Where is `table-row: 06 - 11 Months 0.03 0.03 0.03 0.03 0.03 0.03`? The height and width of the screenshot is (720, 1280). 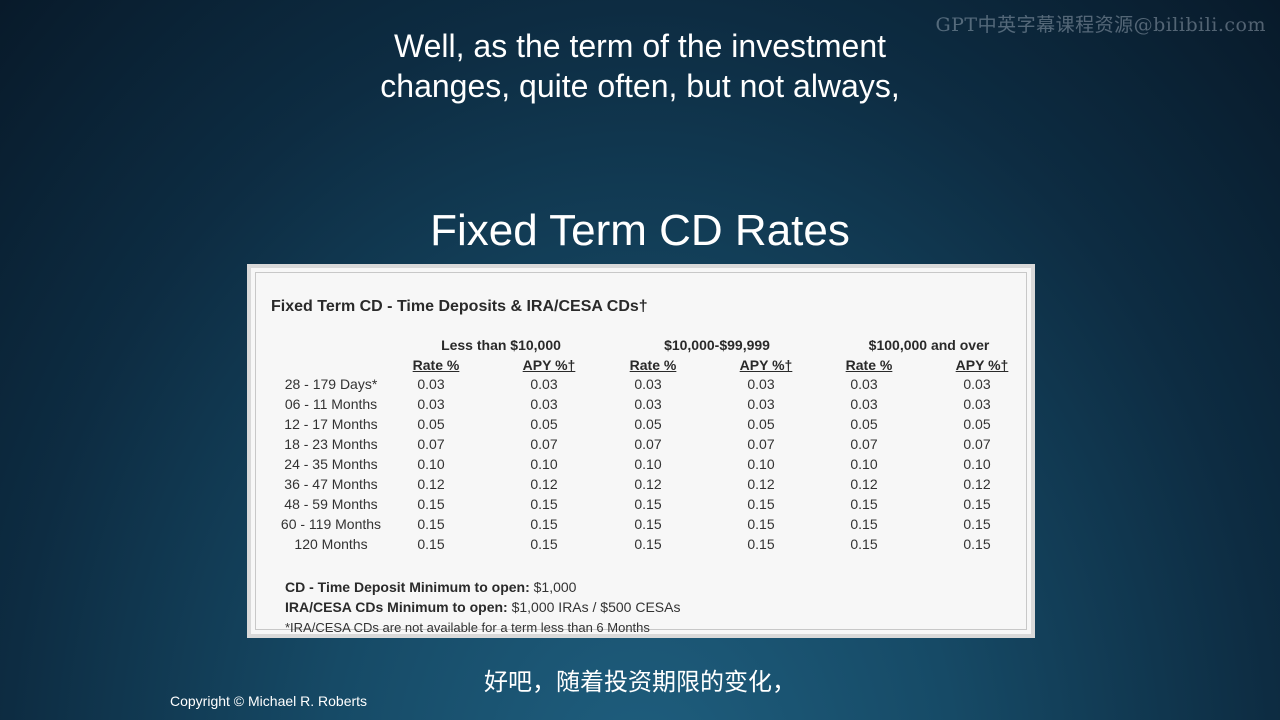 table-row: 06 - 11 Months 0.03 0.03 0.03 0.03 0.03 0.03 is located at coordinates (646, 406).